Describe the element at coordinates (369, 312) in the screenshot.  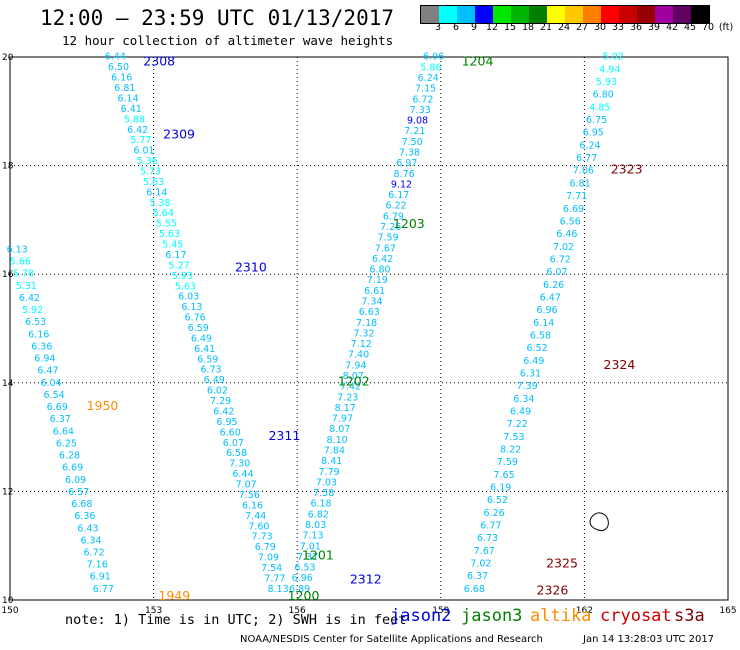
I see `wave-height-value: 6.63` at that location.